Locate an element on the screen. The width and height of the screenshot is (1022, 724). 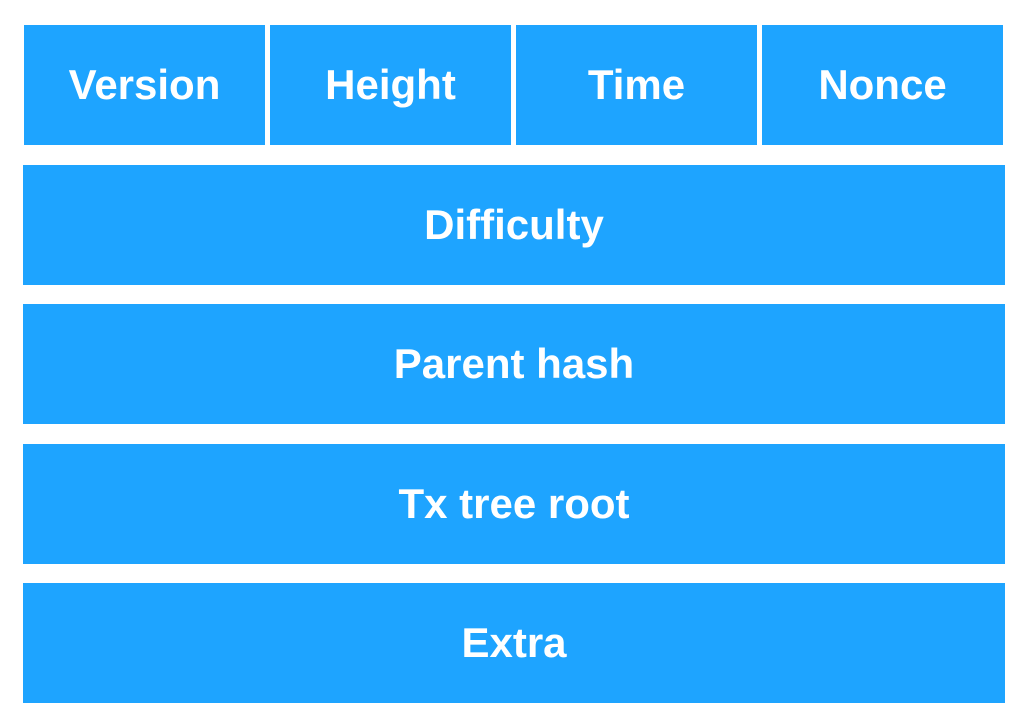
height-label: Height is located at coordinates (390, 84).